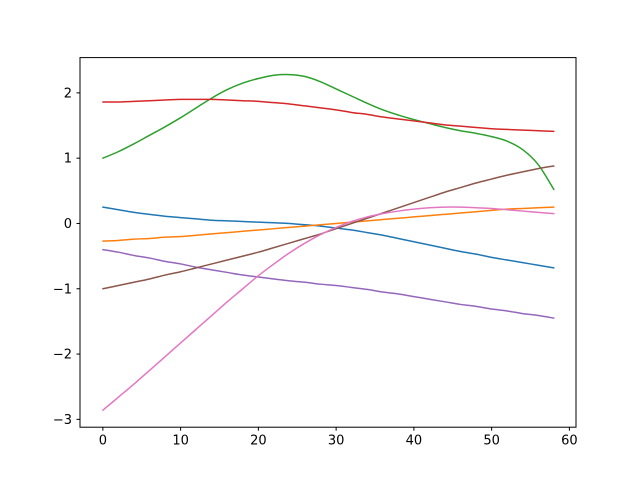  I want to click on y-tick-label: 0, so click(68, 224).